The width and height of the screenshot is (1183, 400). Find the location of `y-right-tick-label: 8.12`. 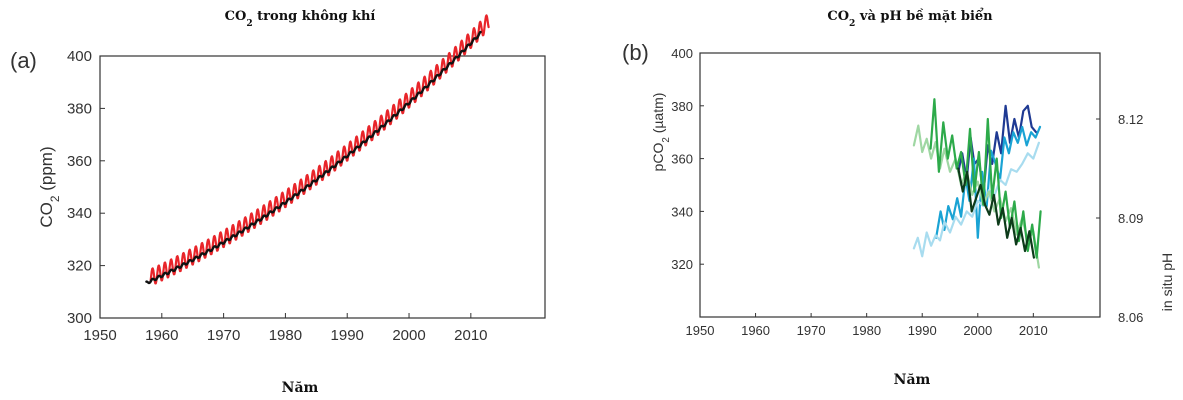

y-right-tick-label: 8.12 is located at coordinates (1130, 119).